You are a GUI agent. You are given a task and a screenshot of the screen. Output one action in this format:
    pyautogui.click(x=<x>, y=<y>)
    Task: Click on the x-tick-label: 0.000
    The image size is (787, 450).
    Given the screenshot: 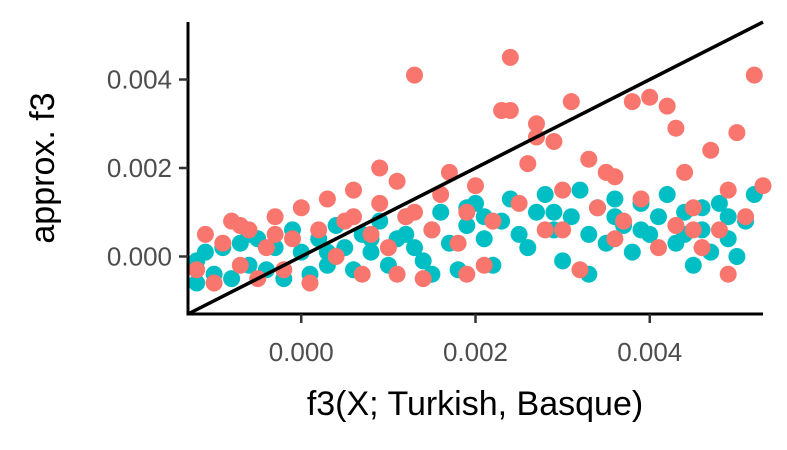 What is the action you would take?
    pyautogui.click(x=301, y=352)
    